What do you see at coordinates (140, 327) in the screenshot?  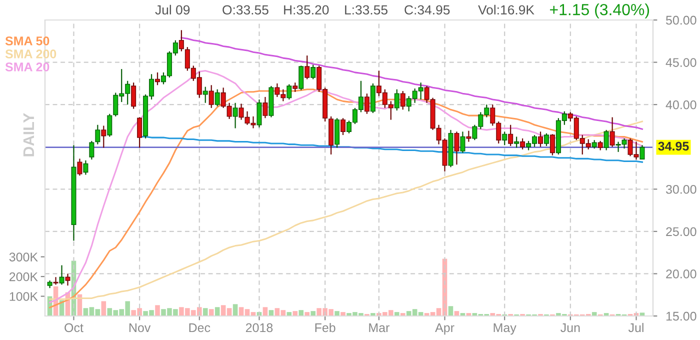 I see `x-tick-label: Nov` at bounding box center [140, 327].